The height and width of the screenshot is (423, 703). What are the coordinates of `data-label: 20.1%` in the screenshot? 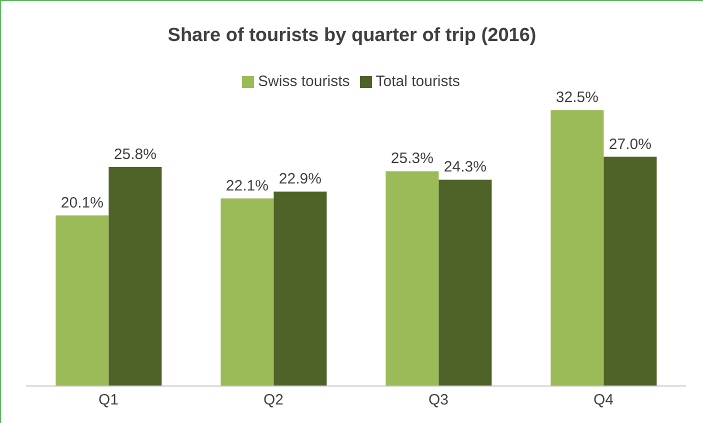 It's located at (82, 203).